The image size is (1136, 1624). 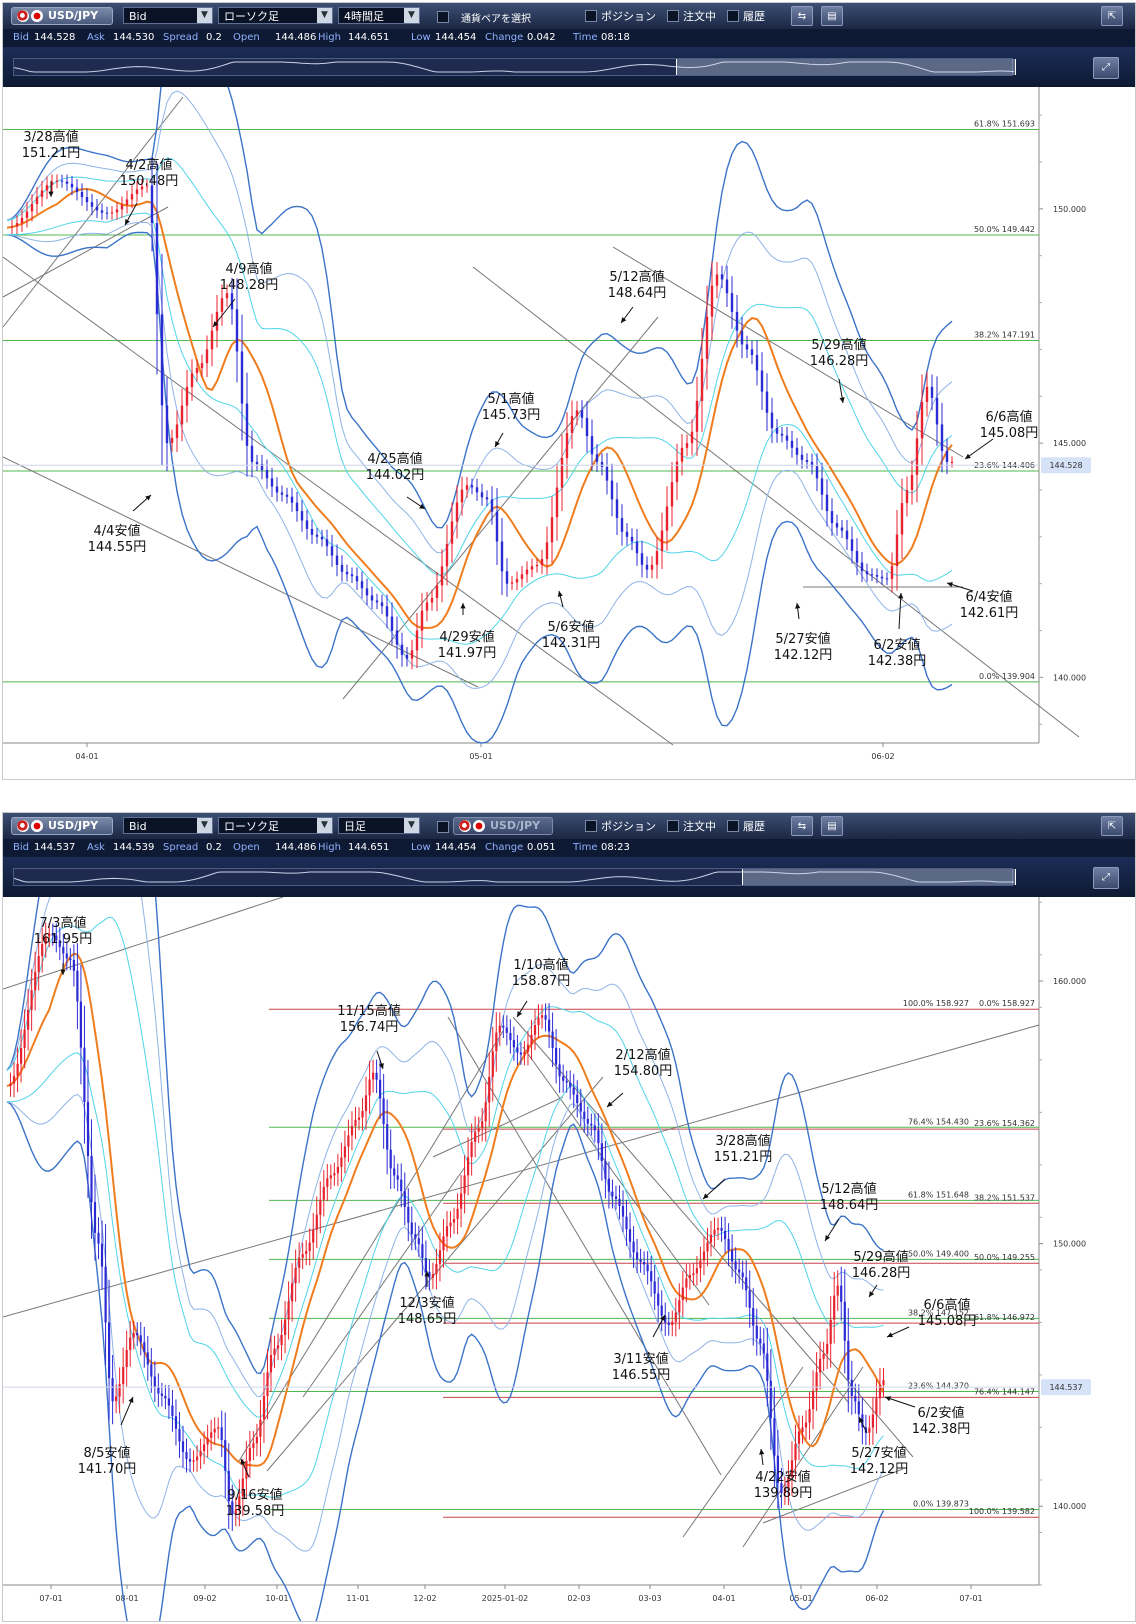 I want to click on annotation-price: 145.08円, so click(x=947, y=1321).